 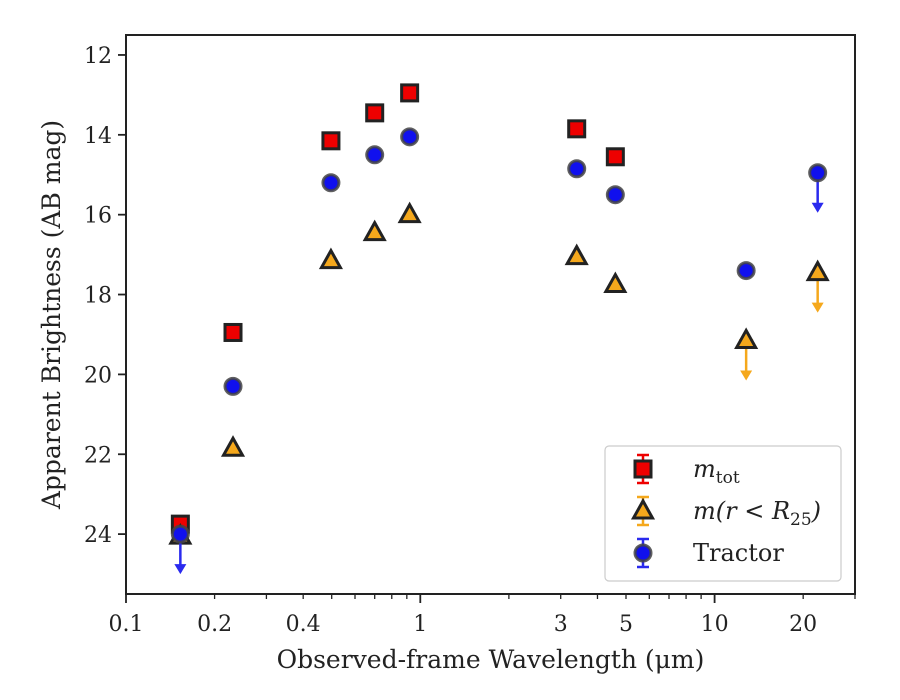 I want to click on y-tick-label: 14, so click(x=98, y=136).